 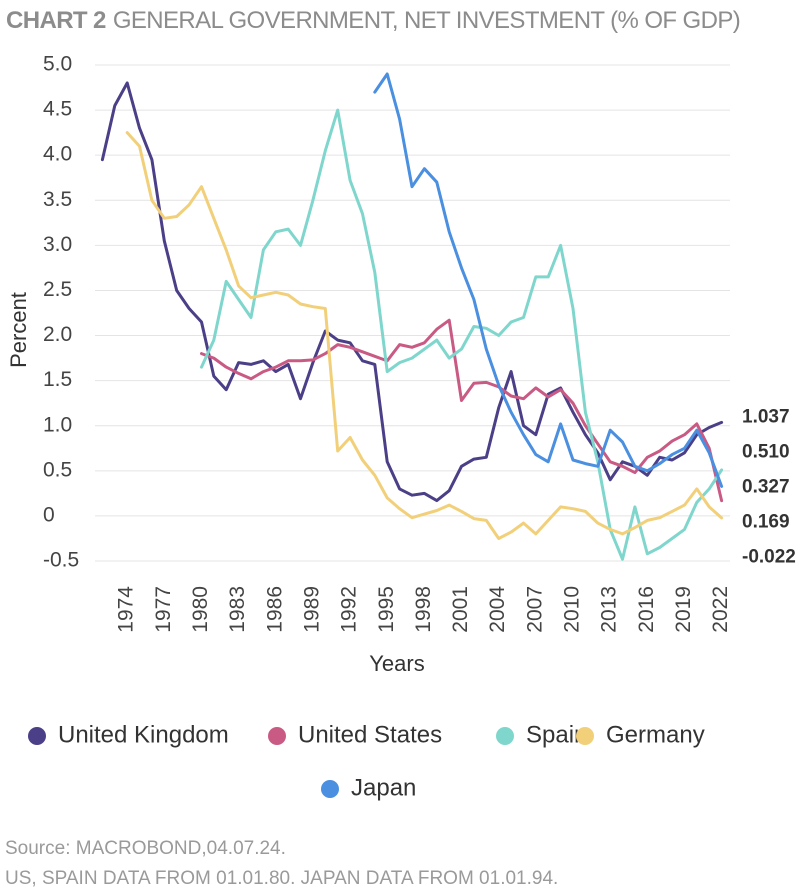 I want to click on y-tick-label: 1.0, so click(x=57, y=424).